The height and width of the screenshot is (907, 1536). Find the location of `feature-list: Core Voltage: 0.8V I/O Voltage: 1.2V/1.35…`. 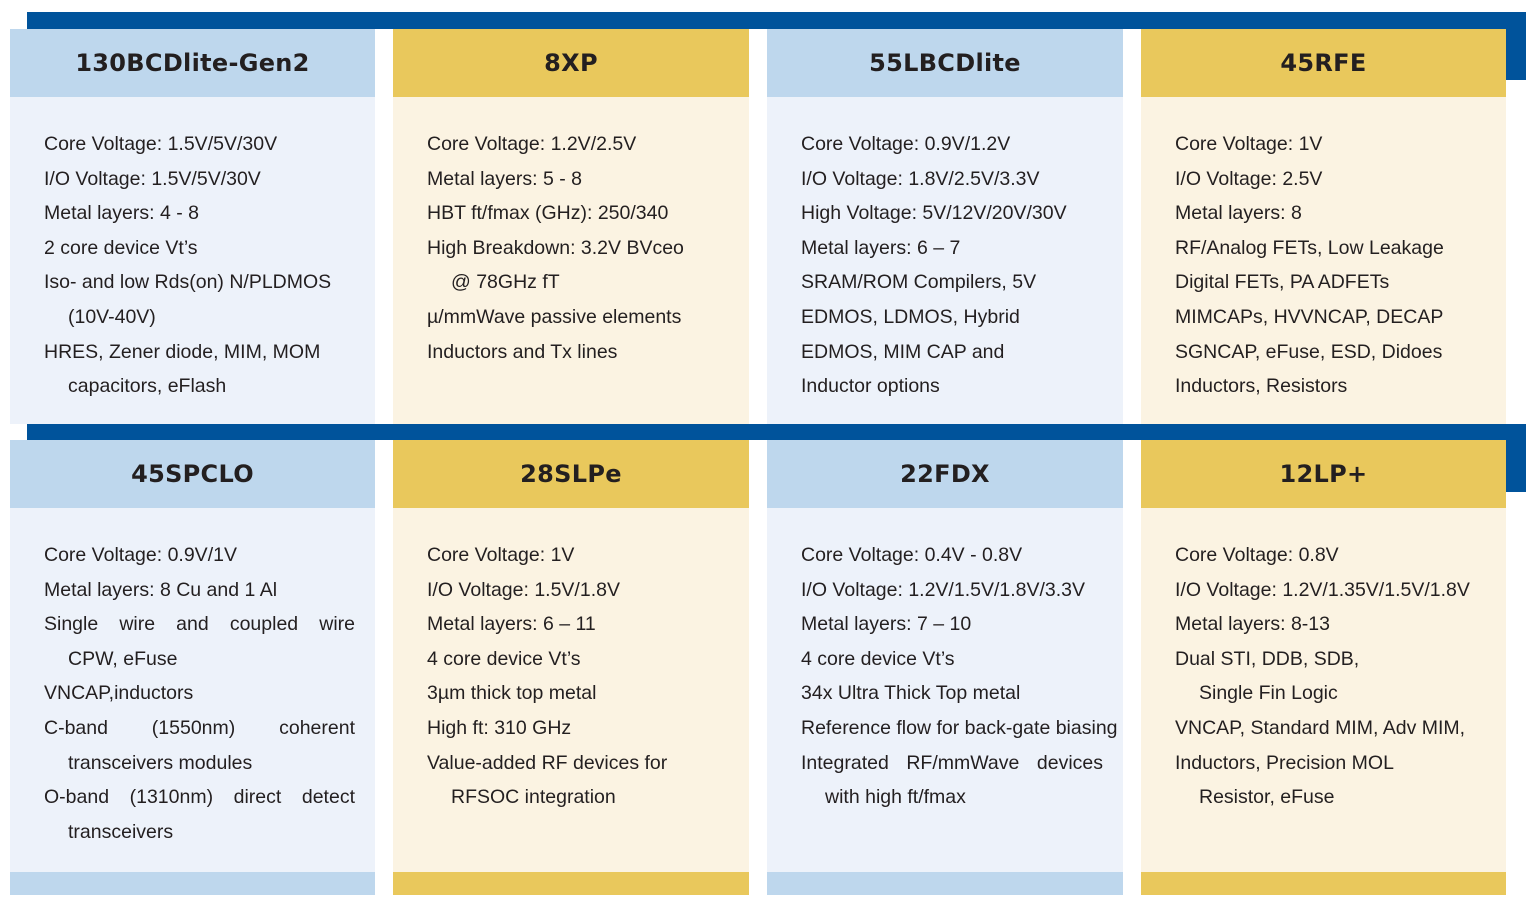

feature-list: Core Voltage: 0.8V I/O Voltage: 1.2V/1.35… is located at coordinates (1323, 661).